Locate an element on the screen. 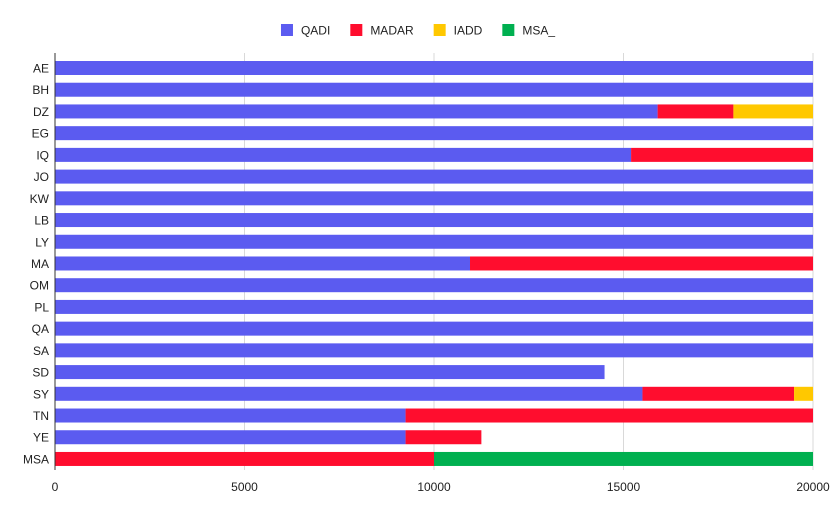  legend-item-iadd: IADD is located at coordinates (458, 31).